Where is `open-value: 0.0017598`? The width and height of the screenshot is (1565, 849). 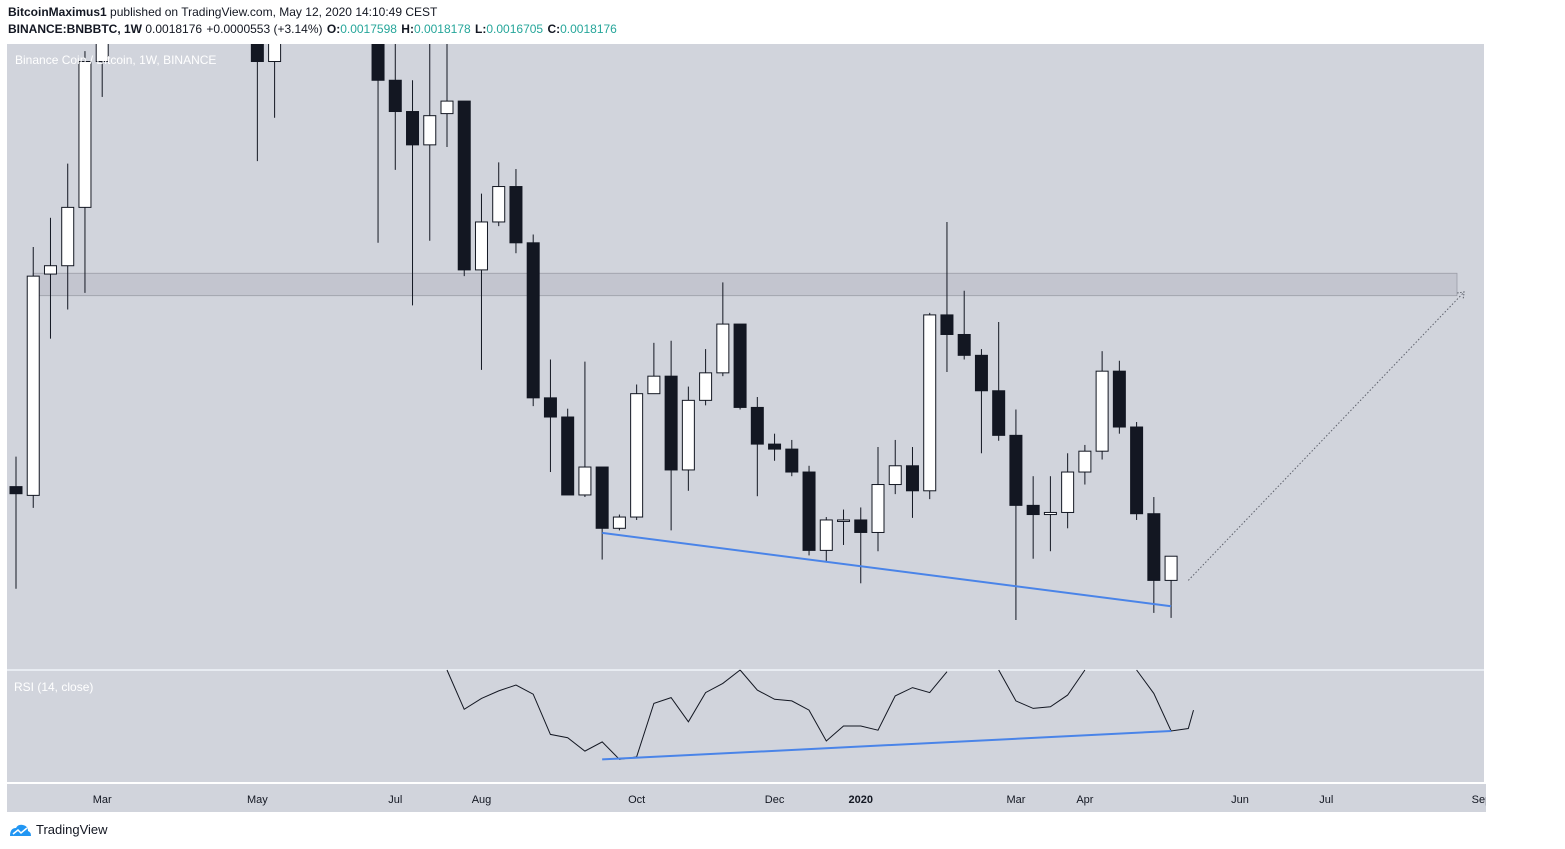 open-value: 0.0017598 is located at coordinates (368, 29).